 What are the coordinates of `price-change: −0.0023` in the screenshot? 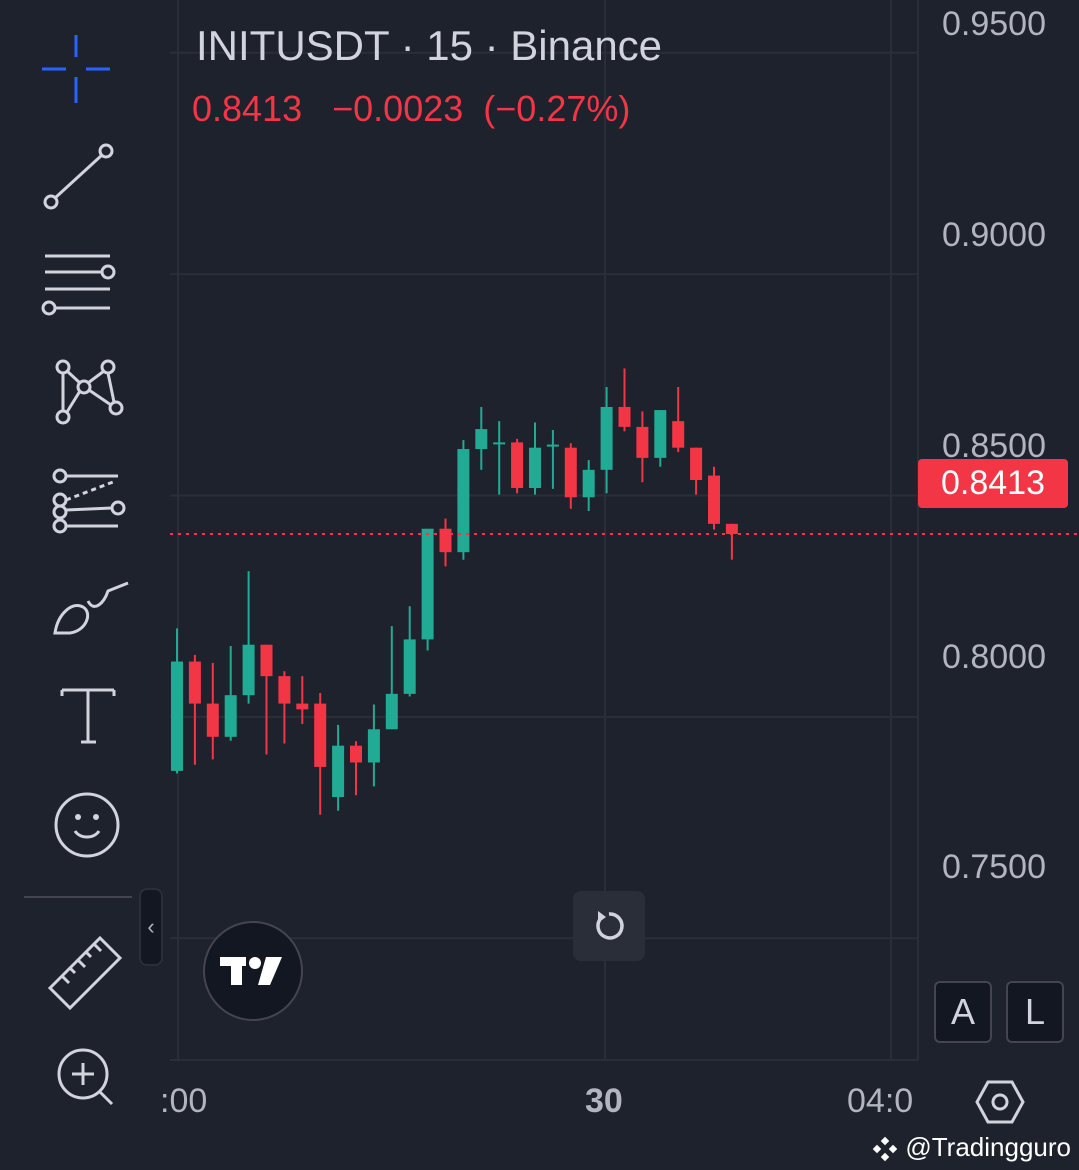 It's located at (398, 108).